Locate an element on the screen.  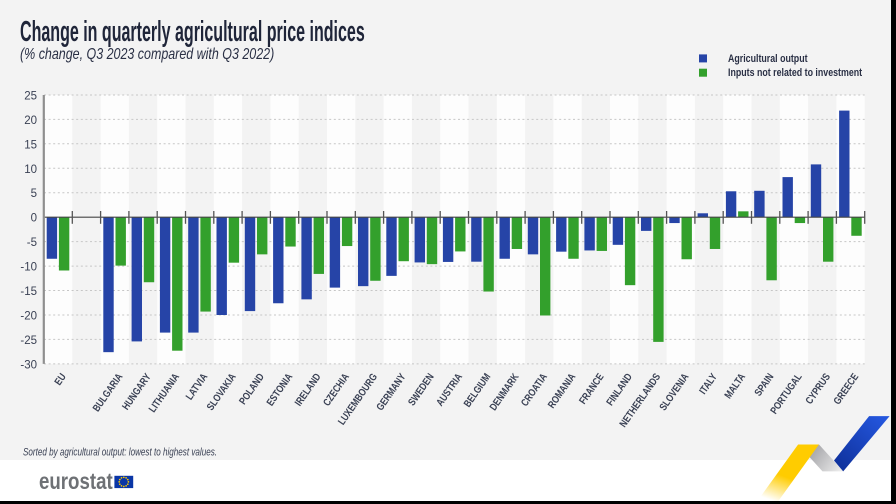
svg-text: -15 is located at coordinates (28, 292).